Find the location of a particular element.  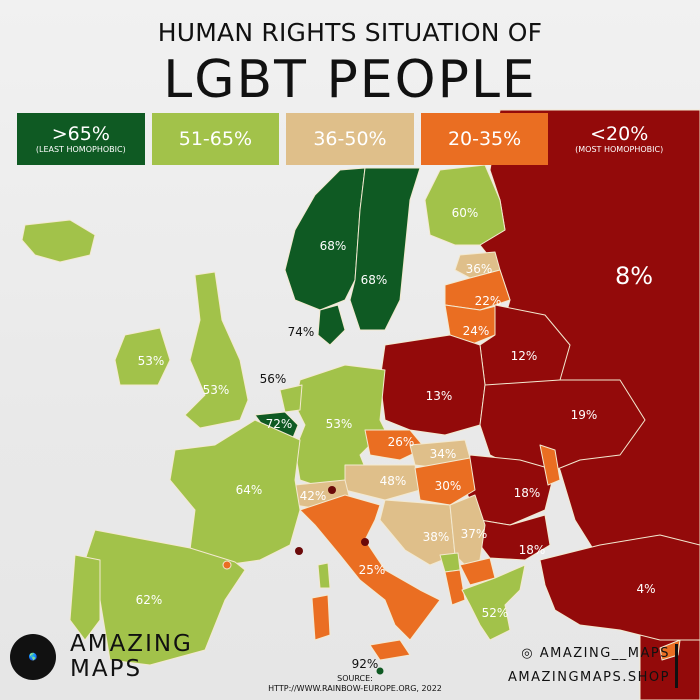

label-bulgaria: 18% is located at coordinates (532, 550).